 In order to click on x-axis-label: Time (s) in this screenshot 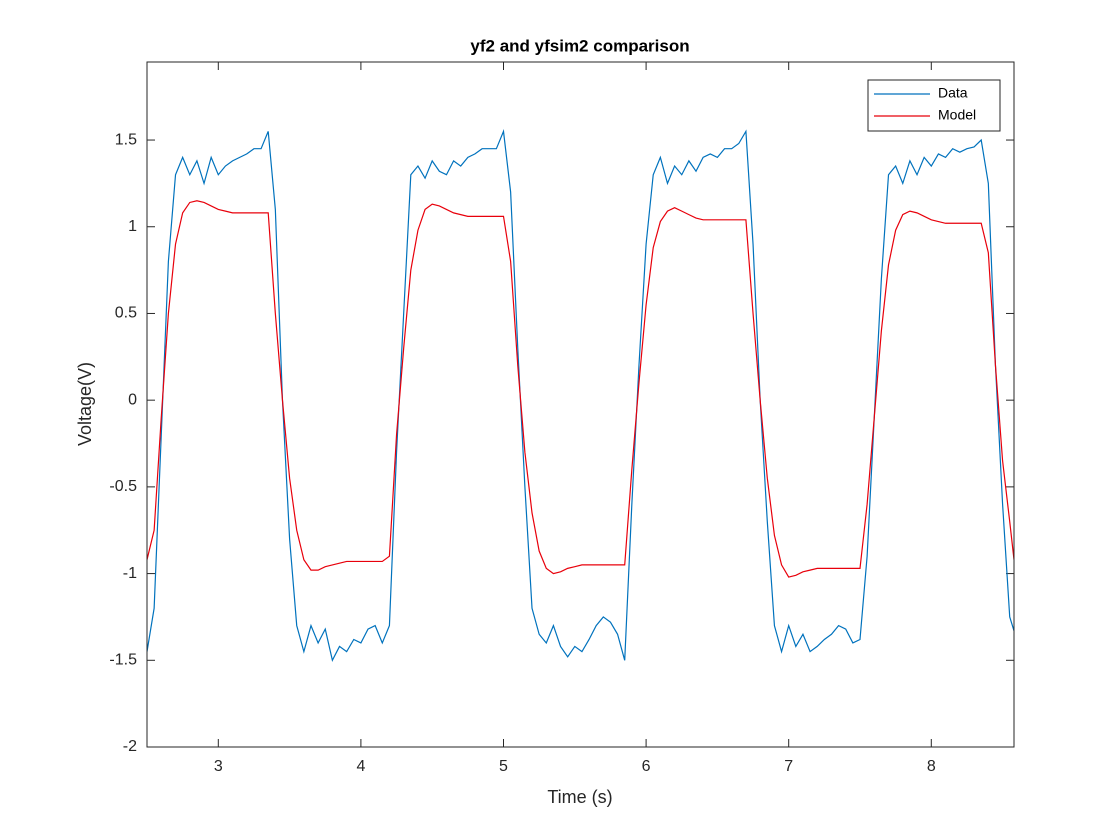, I will do `click(579, 797)`.